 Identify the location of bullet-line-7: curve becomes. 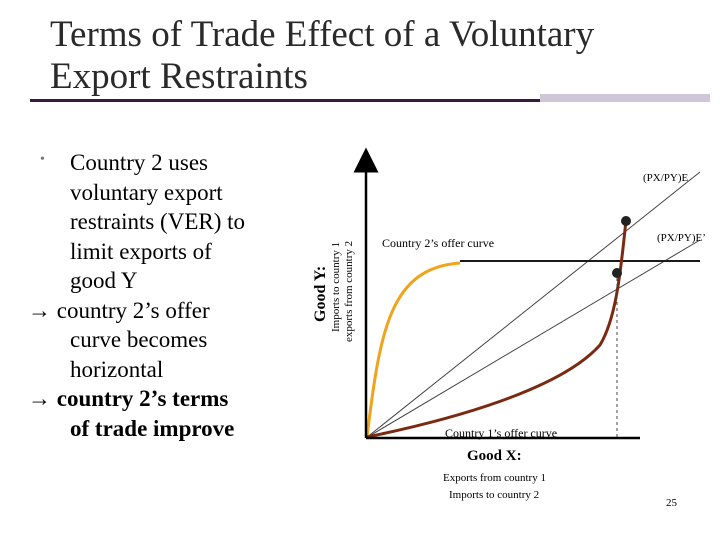
(139, 339).